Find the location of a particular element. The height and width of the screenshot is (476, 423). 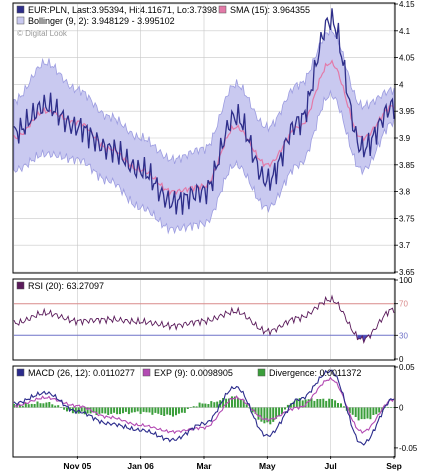

y-tick-label: 0.05 is located at coordinates (407, 367).